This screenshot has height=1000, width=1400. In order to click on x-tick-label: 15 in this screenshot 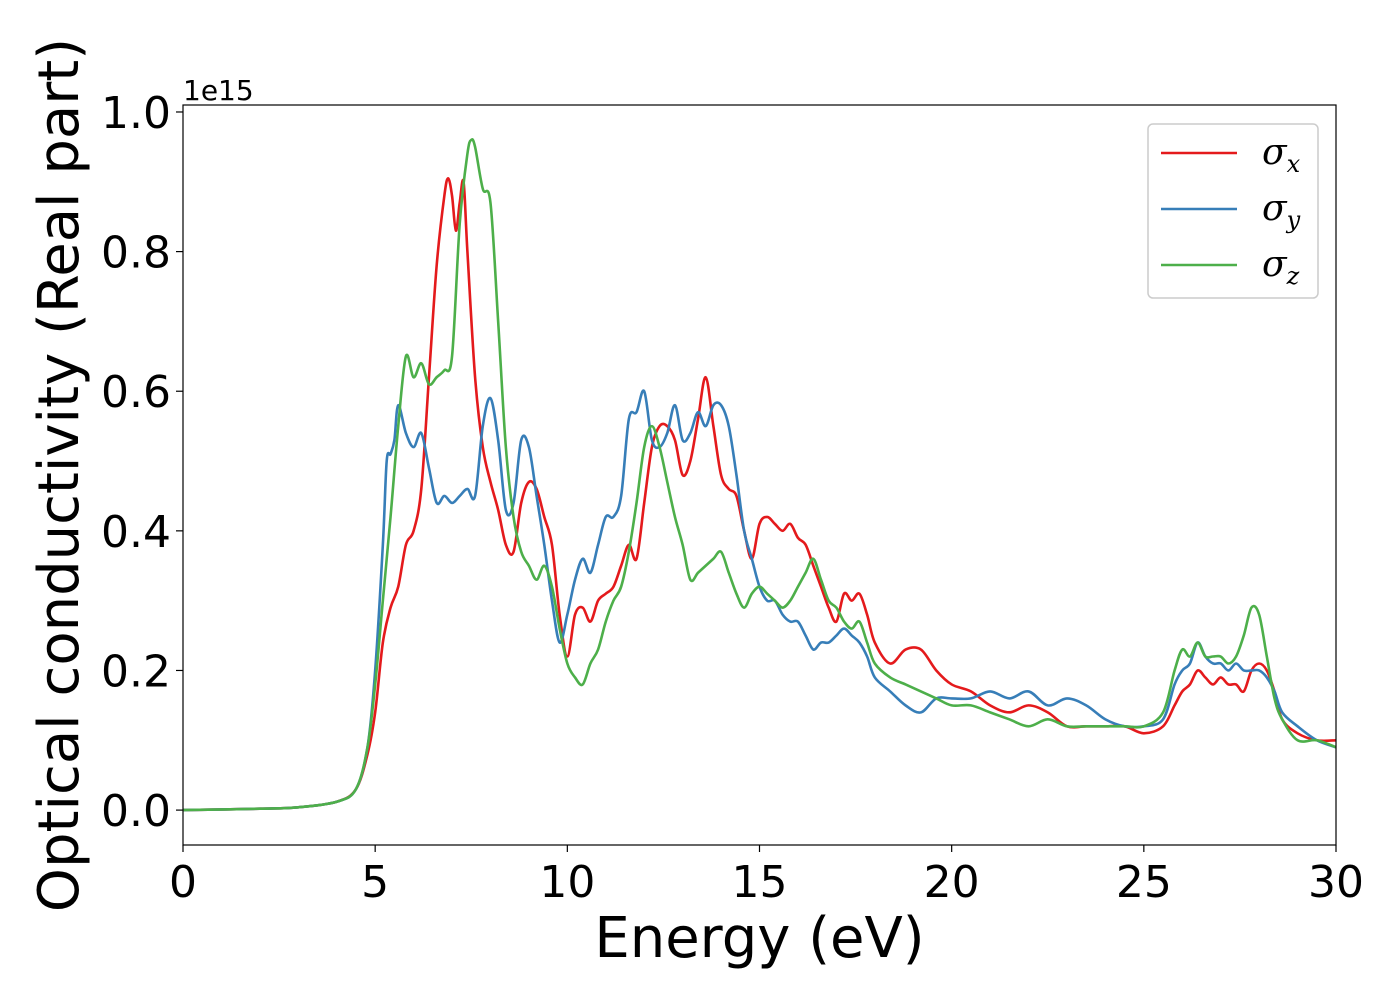, I will do `click(760, 882)`.